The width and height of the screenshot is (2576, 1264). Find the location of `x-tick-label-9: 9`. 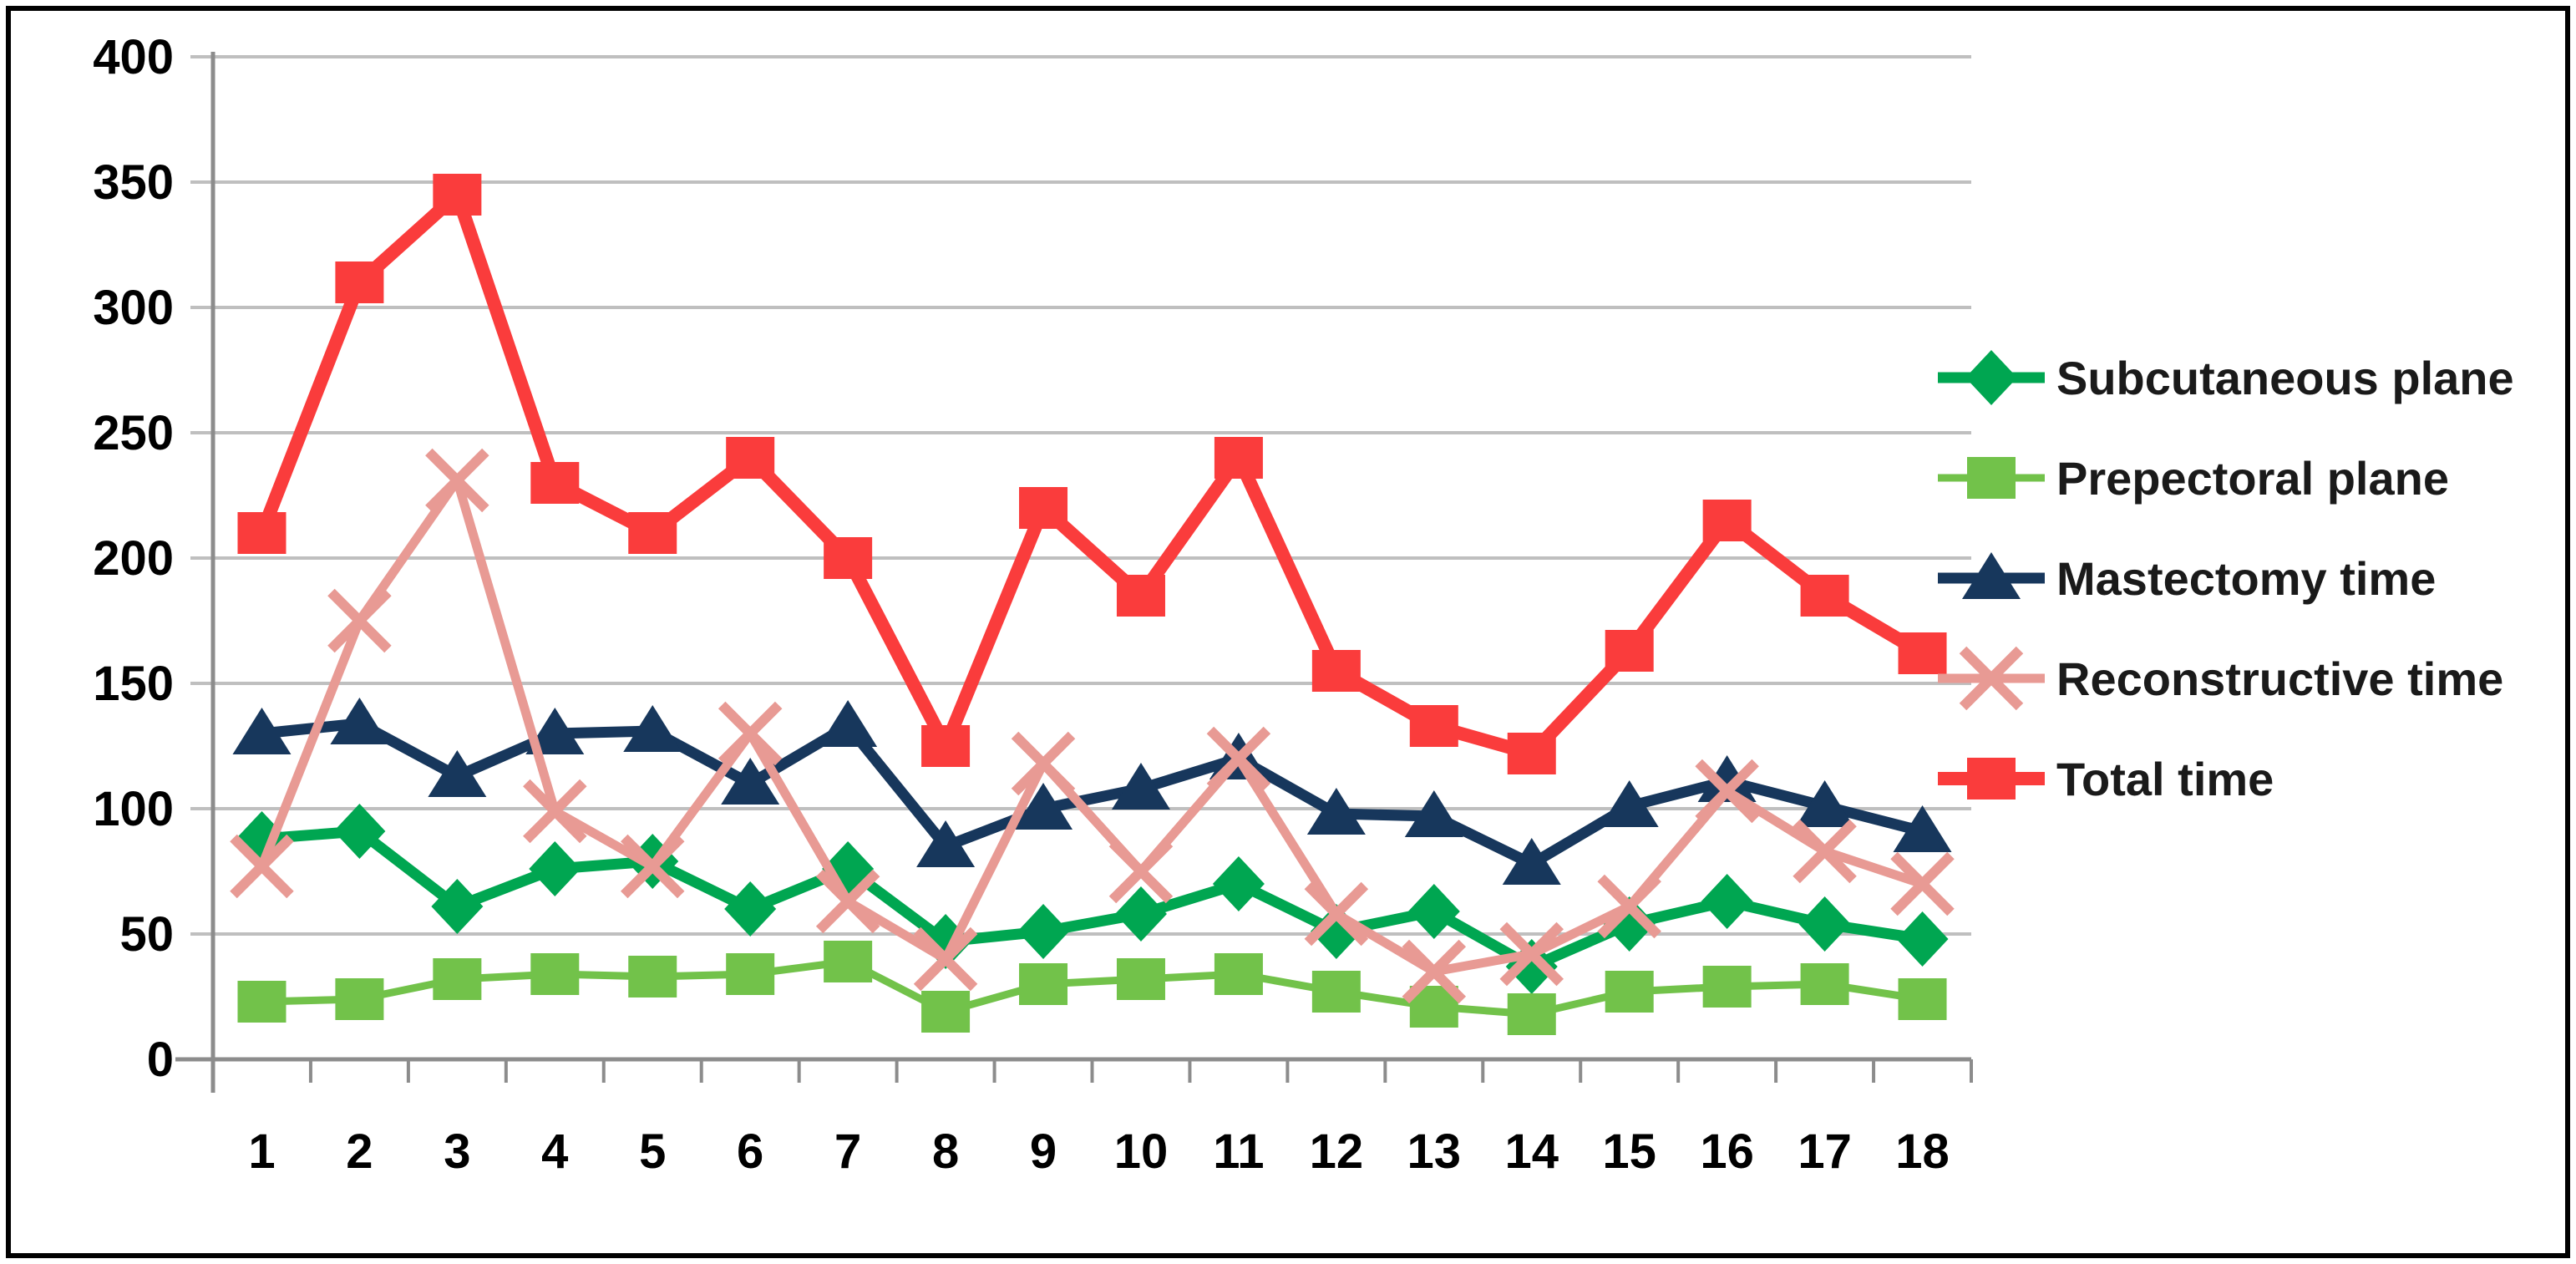

x-tick-label-9: 9 is located at coordinates (1043, 1151).